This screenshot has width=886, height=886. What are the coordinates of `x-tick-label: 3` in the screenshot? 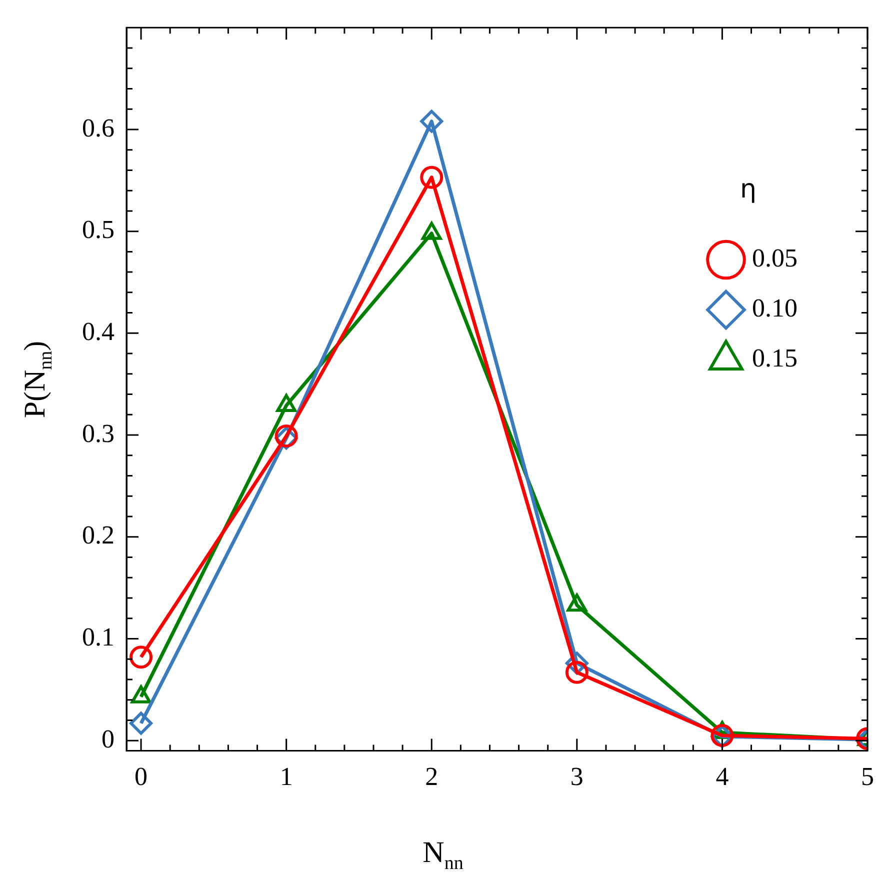 It's located at (577, 777).